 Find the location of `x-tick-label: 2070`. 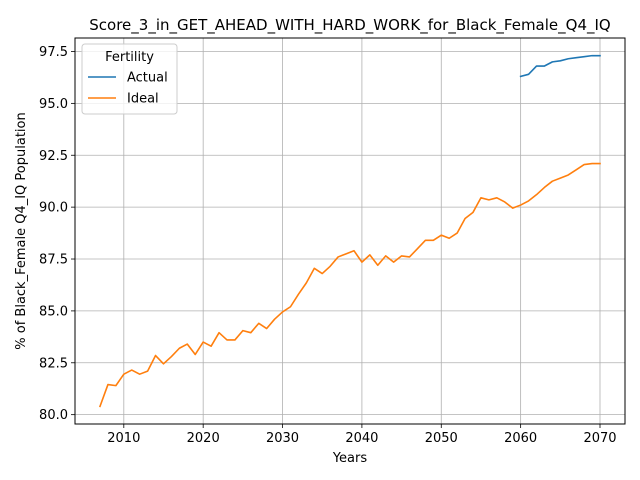

x-tick-label: 2070 is located at coordinates (599, 438).